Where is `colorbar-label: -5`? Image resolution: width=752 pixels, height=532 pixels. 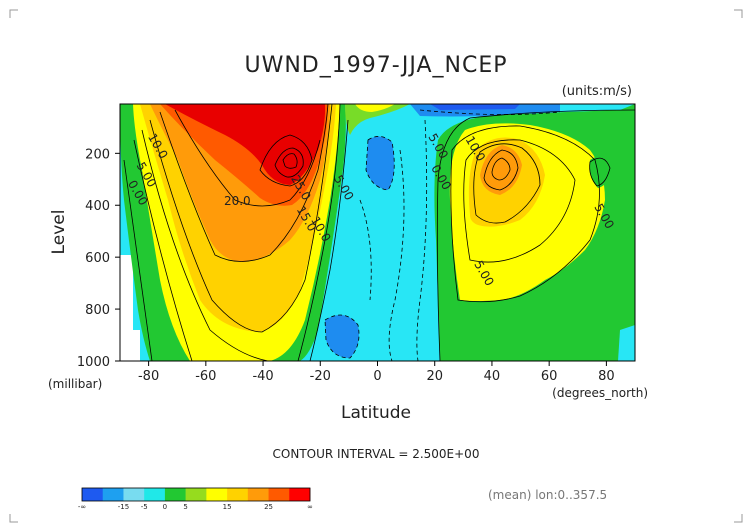
colorbar-label: -5 is located at coordinates (144, 507).